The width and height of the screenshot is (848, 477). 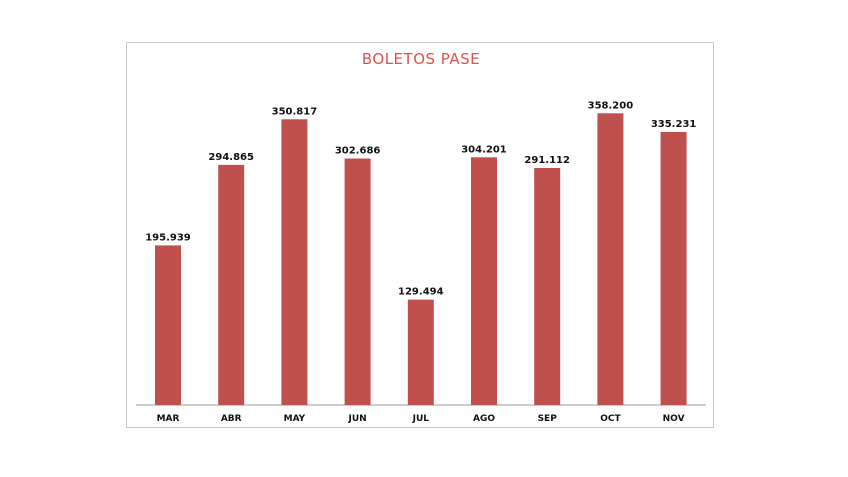 I want to click on x-tick-label-nov: NOV, so click(x=674, y=419).